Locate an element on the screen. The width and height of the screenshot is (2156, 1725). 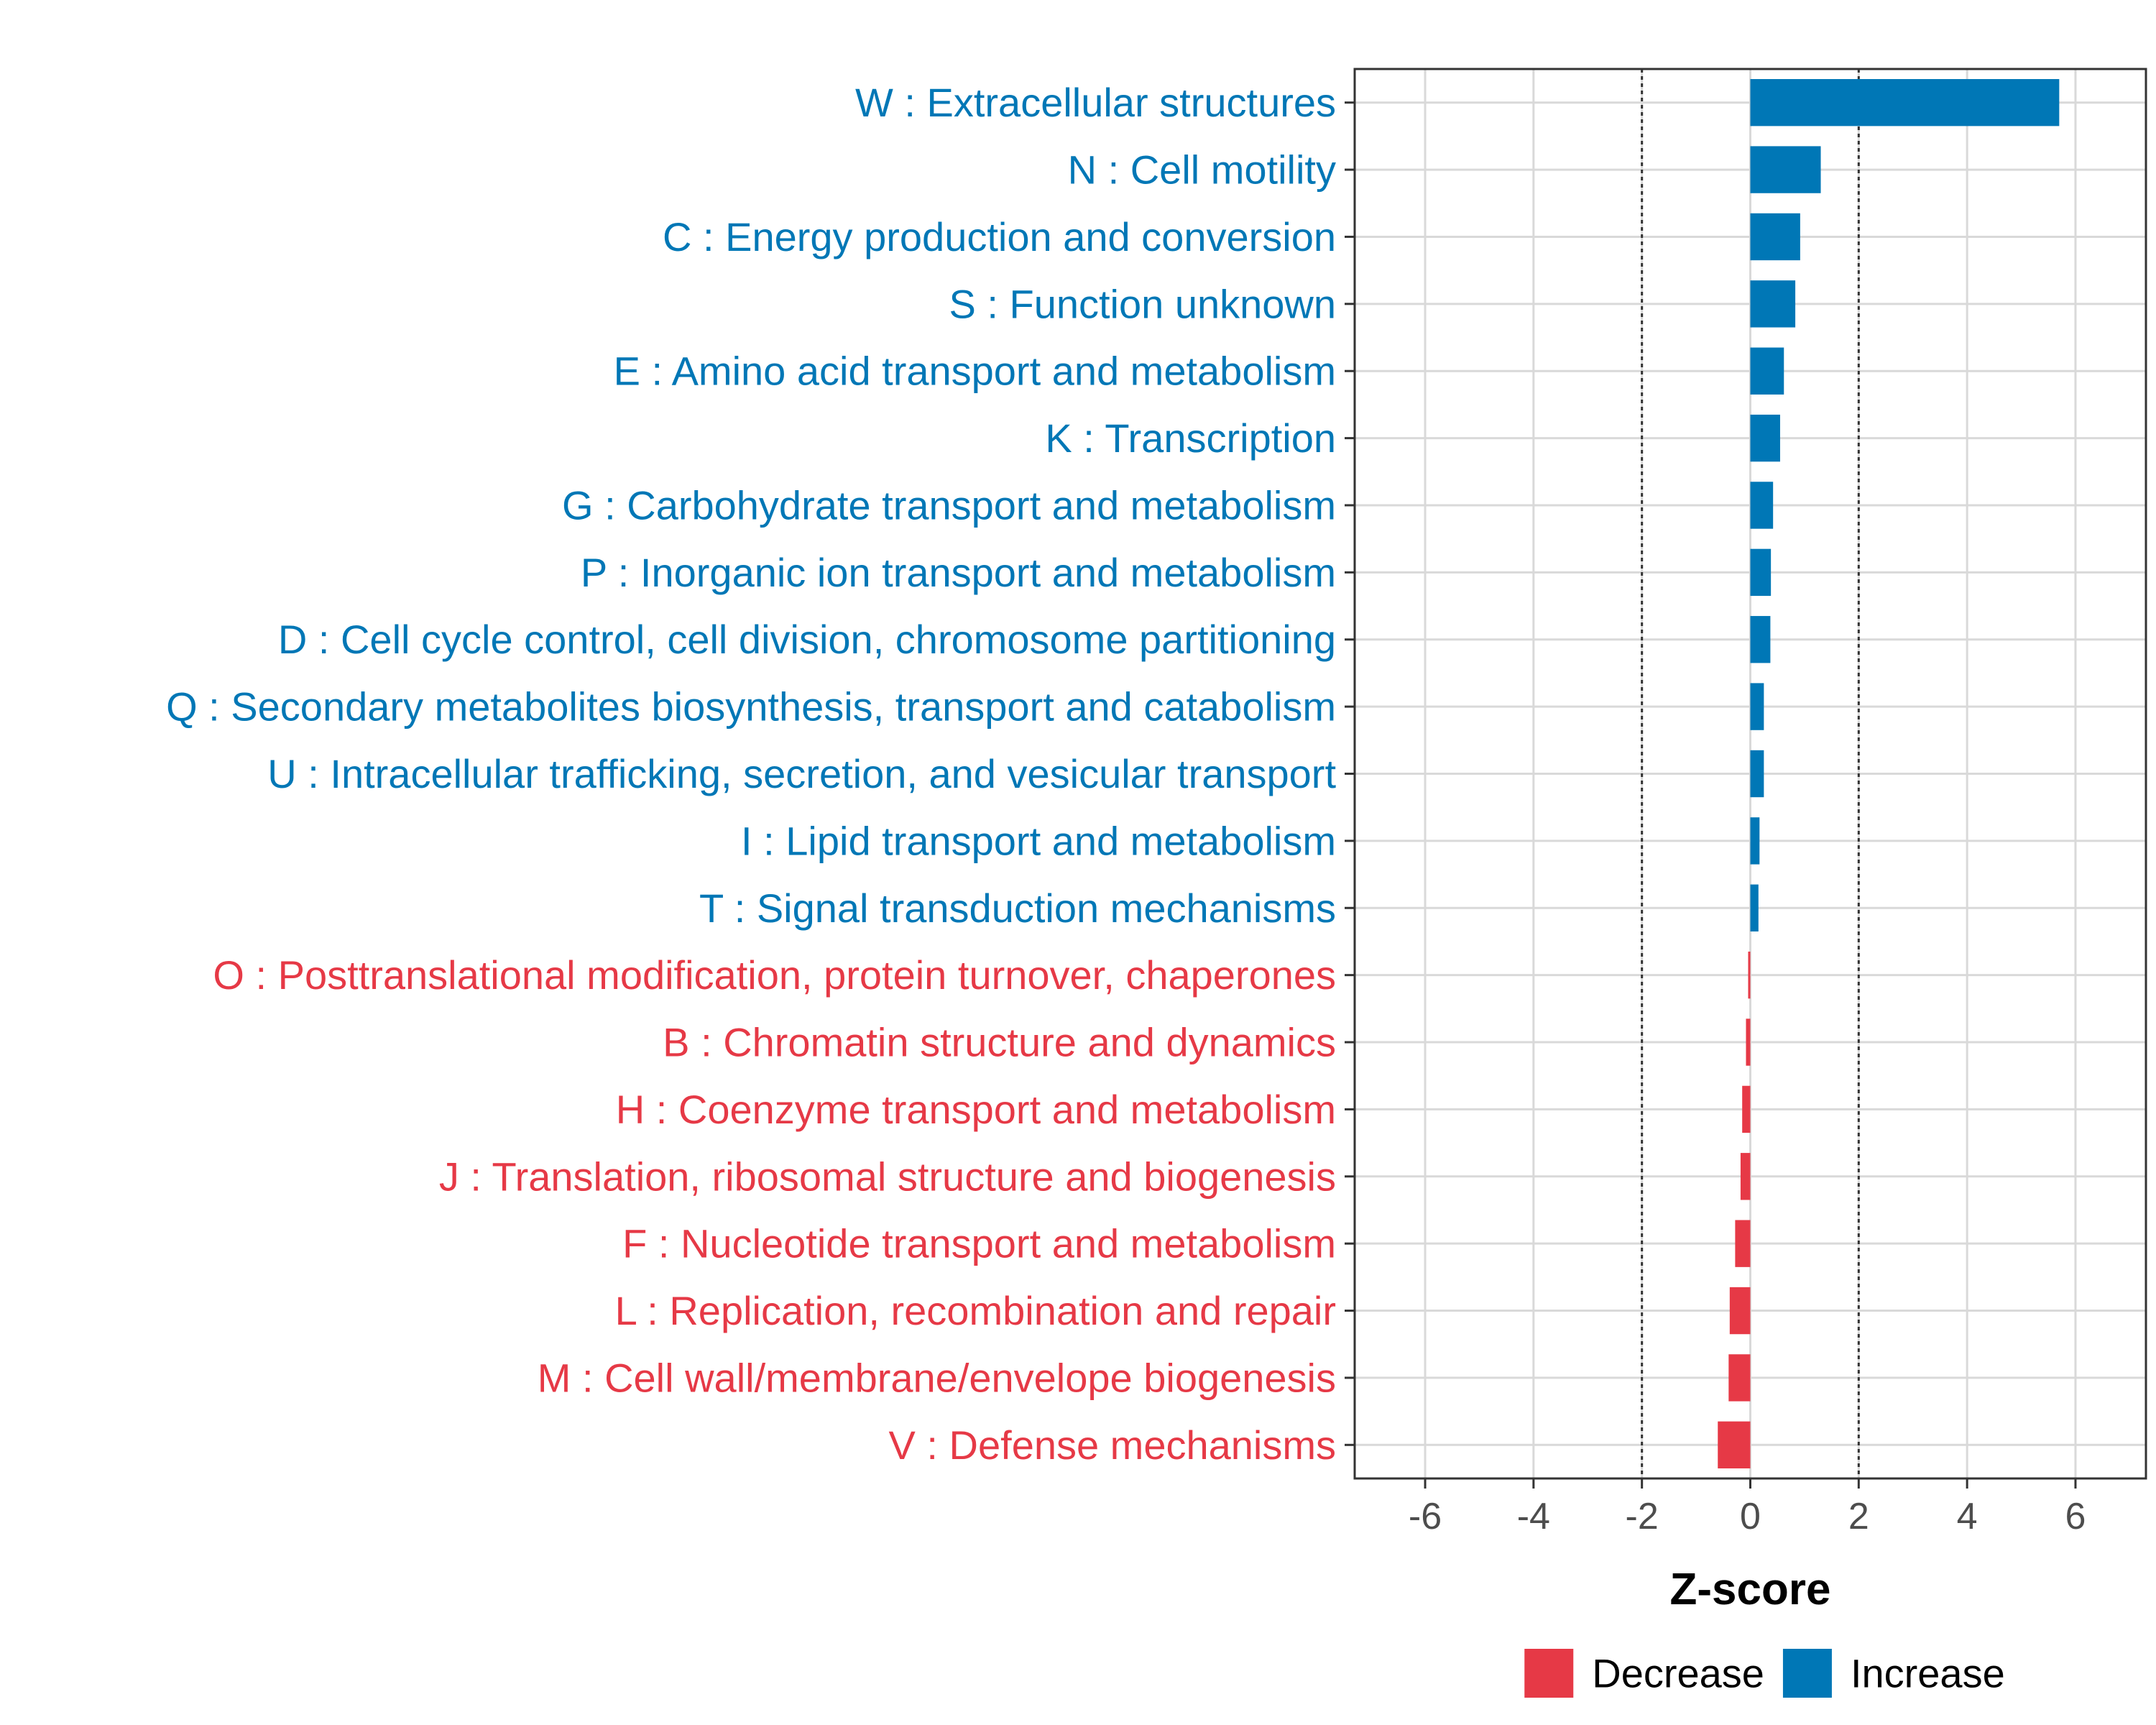
category-label: C : Energy production and conversion is located at coordinates (1000, 236).